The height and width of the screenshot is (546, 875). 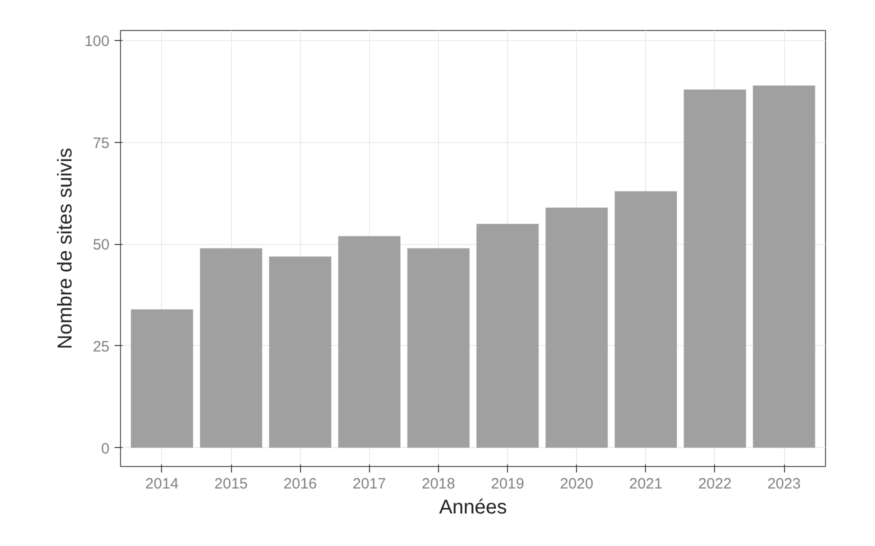 I want to click on x-tick-label: 2014, so click(x=162, y=484).